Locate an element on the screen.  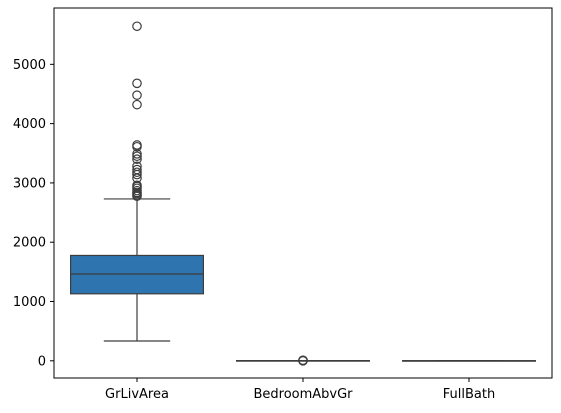
x-tick-label: BedroomAbvGr is located at coordinates (303, 394).